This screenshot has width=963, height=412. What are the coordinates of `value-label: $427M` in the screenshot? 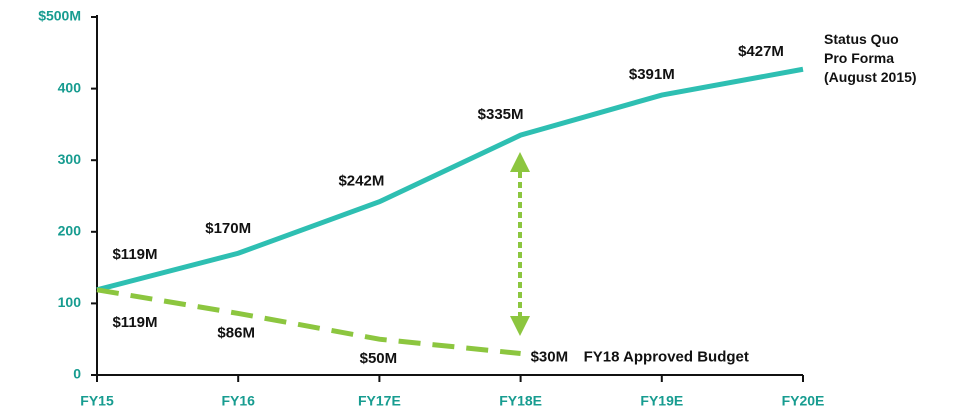 It's located at (761, 51).